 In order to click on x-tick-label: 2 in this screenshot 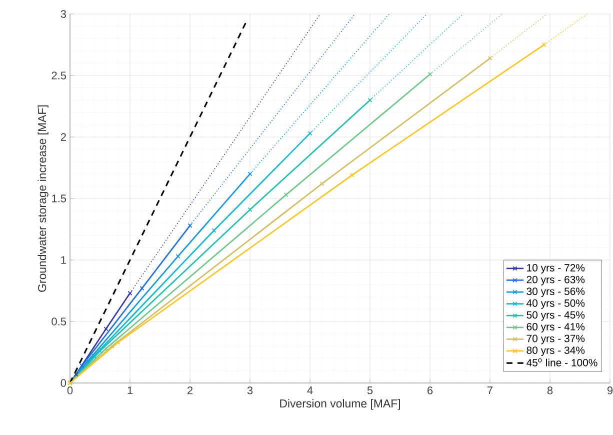, I will do `click(190, 390)`.